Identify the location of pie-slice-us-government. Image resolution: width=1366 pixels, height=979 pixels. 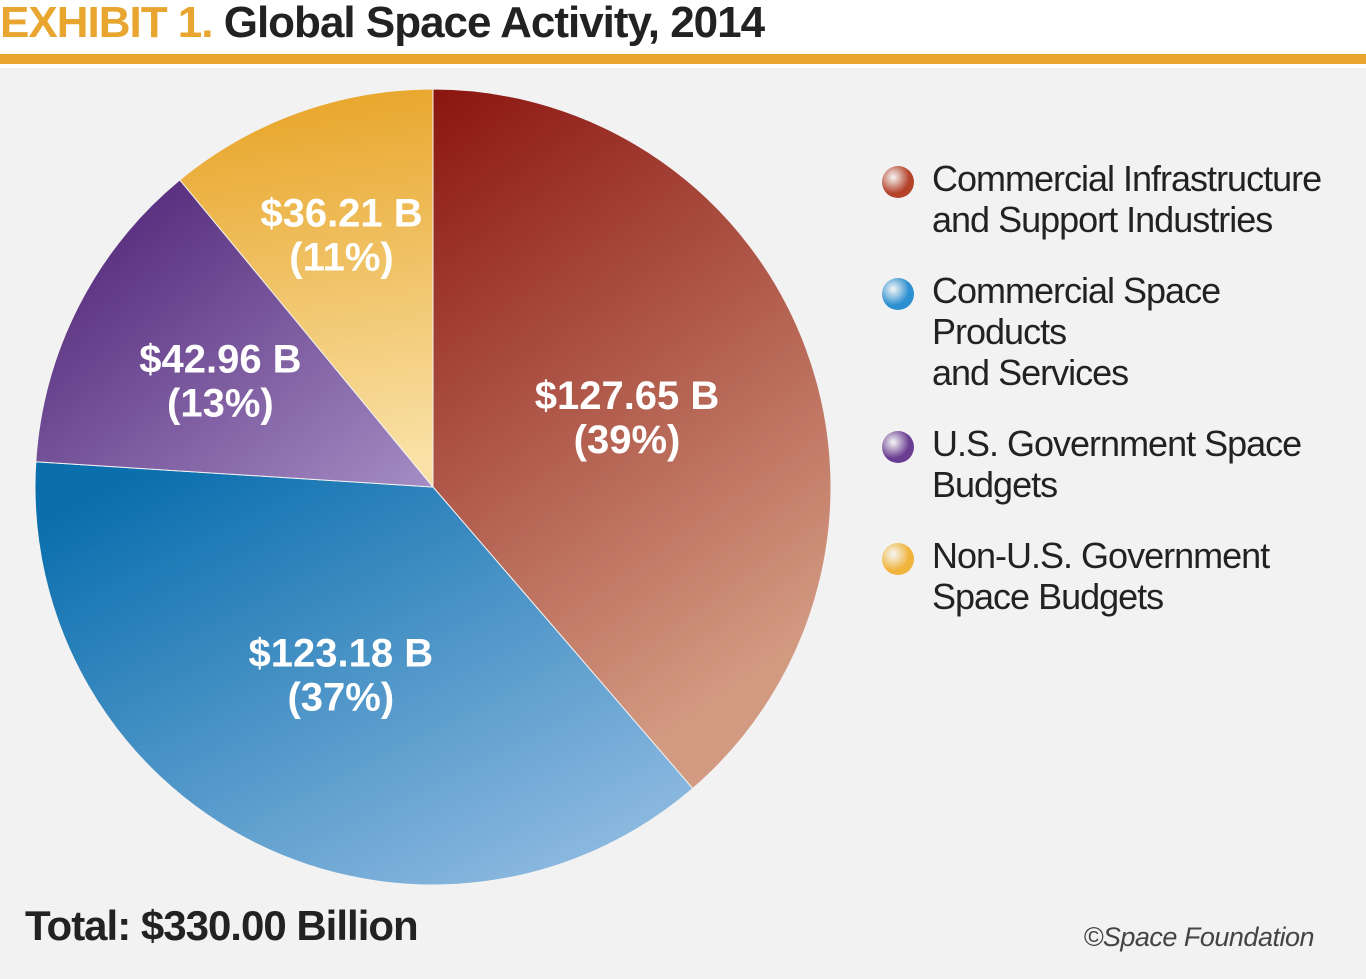
(235, 333).